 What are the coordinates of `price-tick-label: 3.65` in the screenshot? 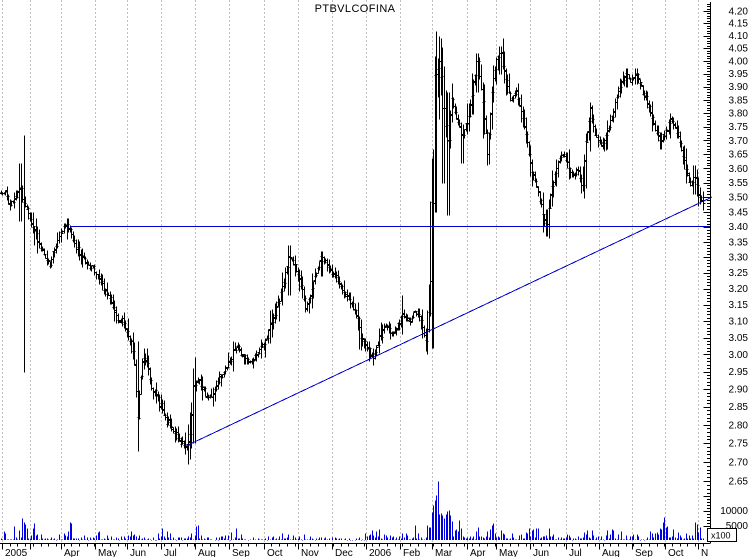 It's located at (739, 155).